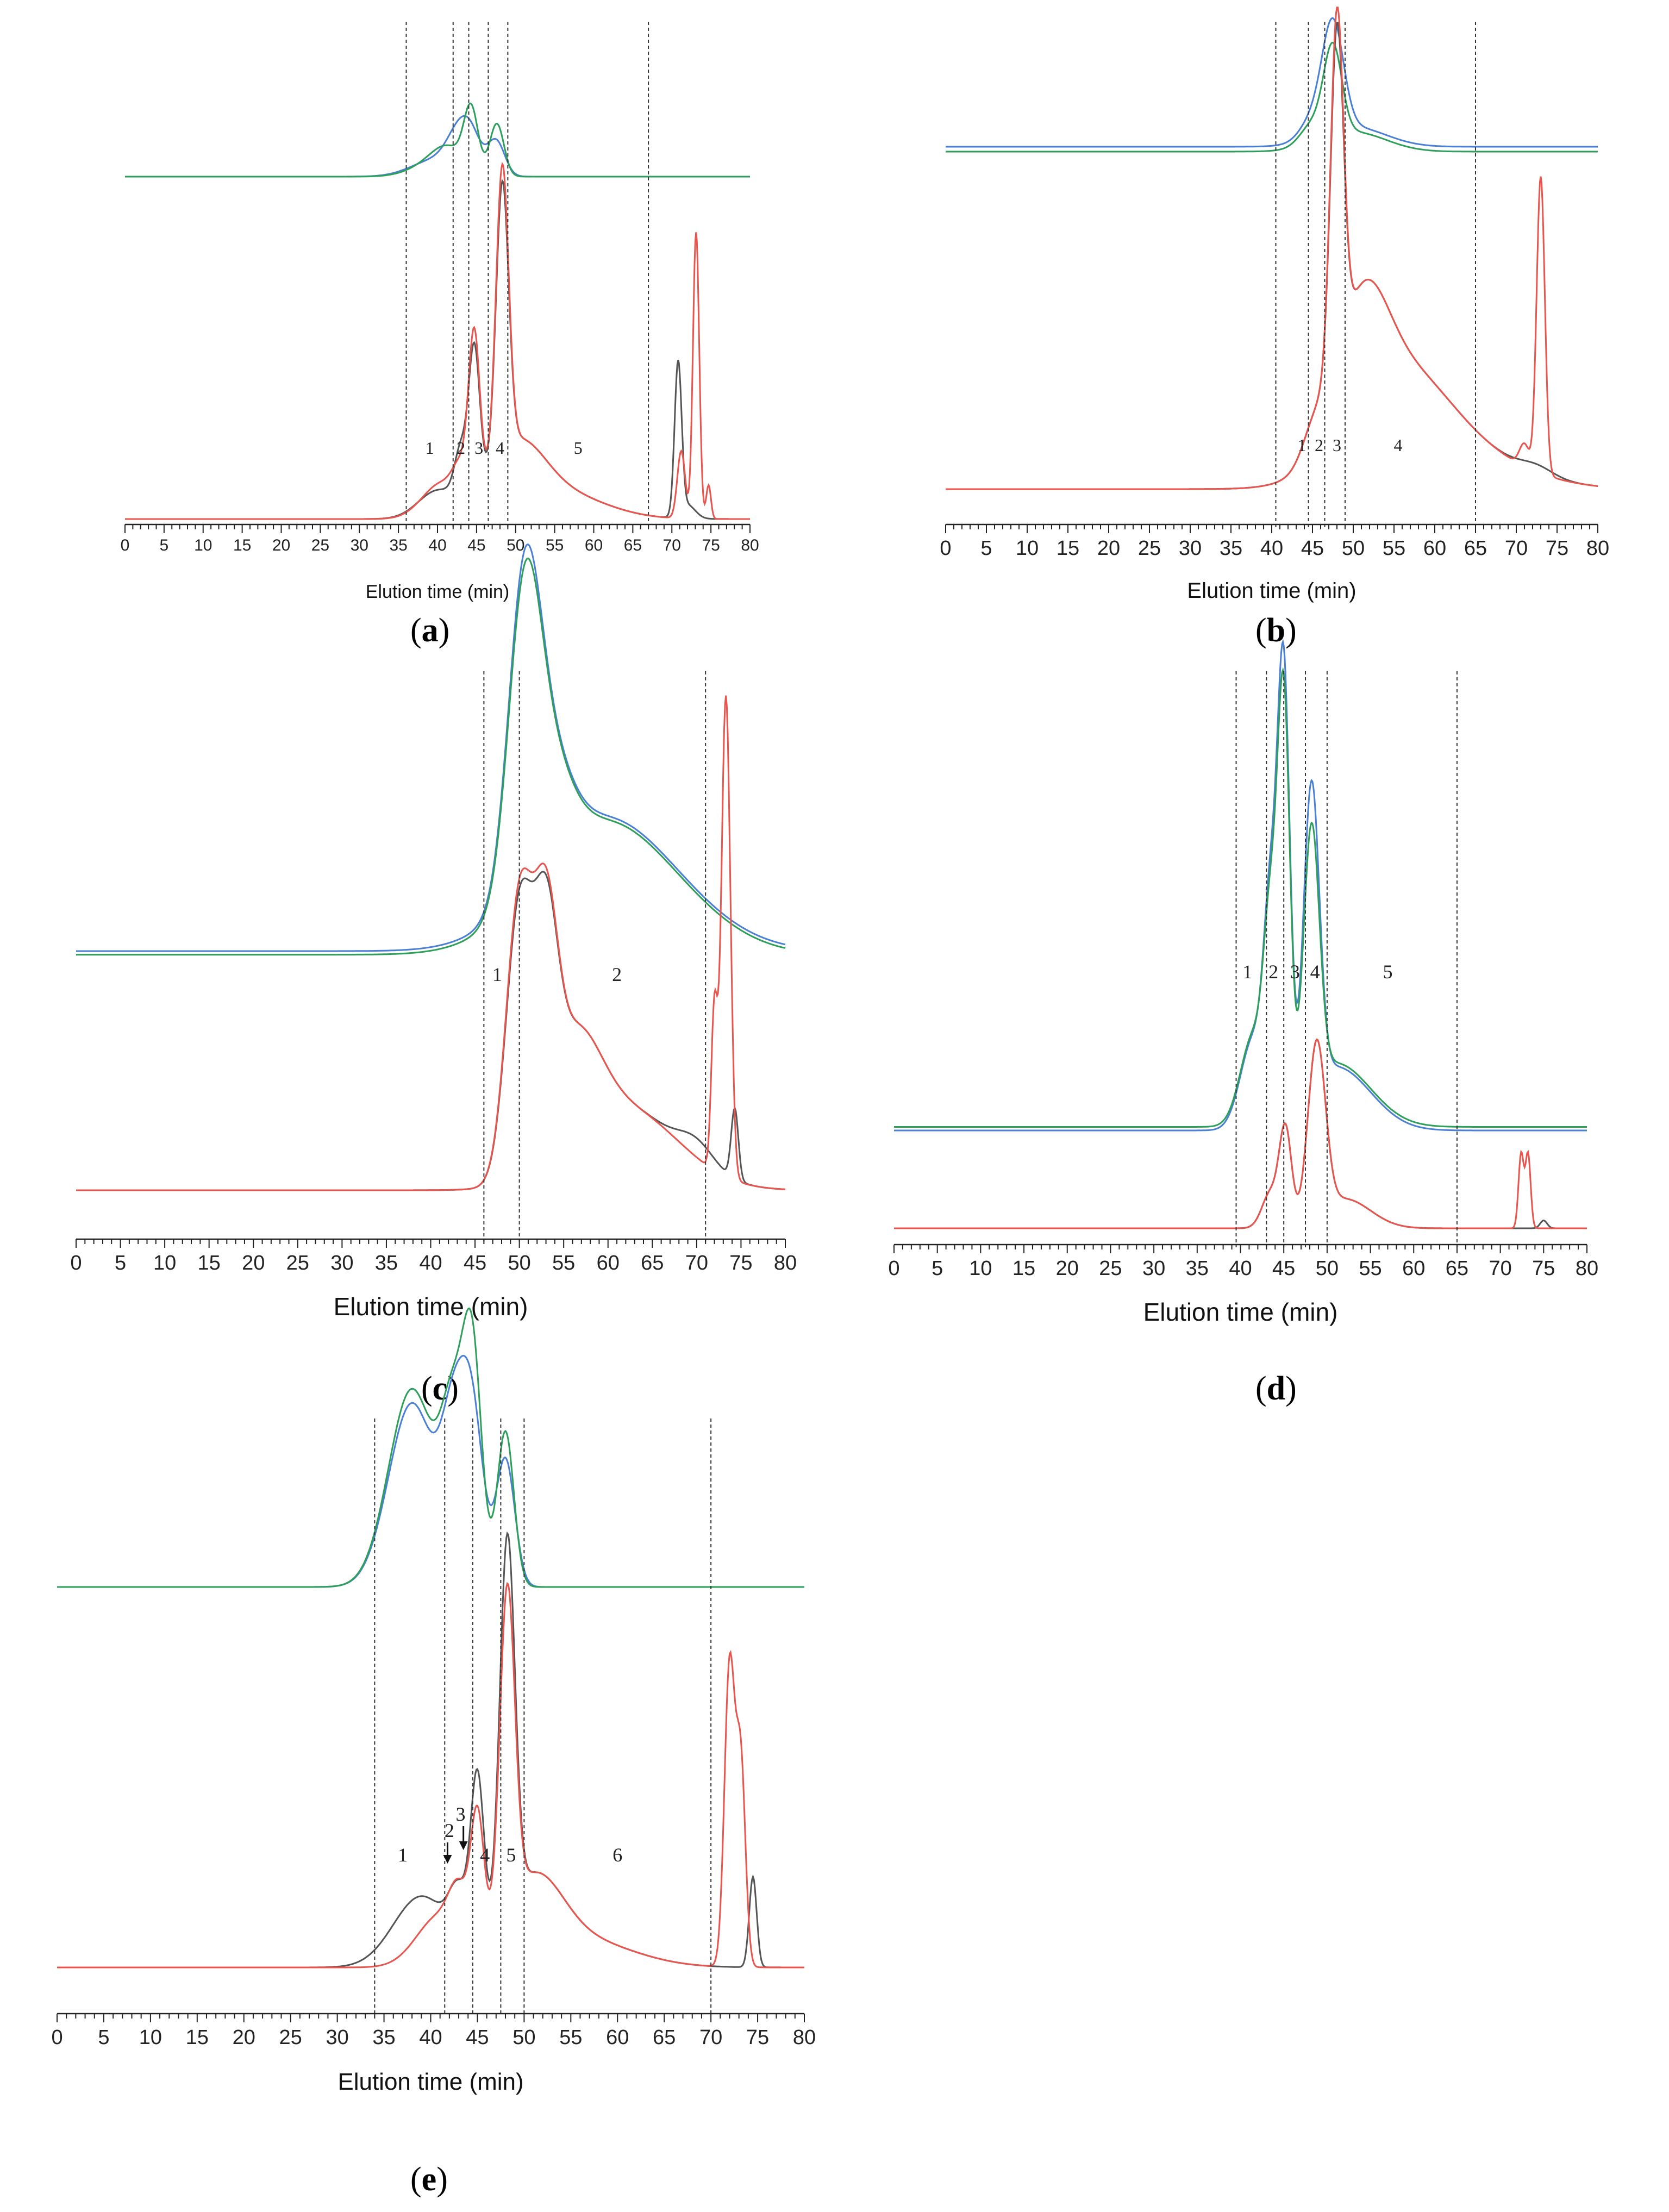  I want to click on caption-d: (d), so click(1276, 1388).